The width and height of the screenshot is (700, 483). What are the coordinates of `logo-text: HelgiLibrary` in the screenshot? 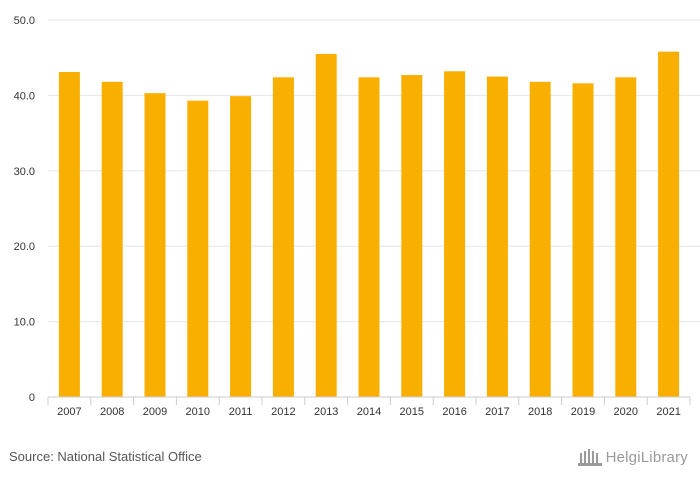 It's located at (646, 457).